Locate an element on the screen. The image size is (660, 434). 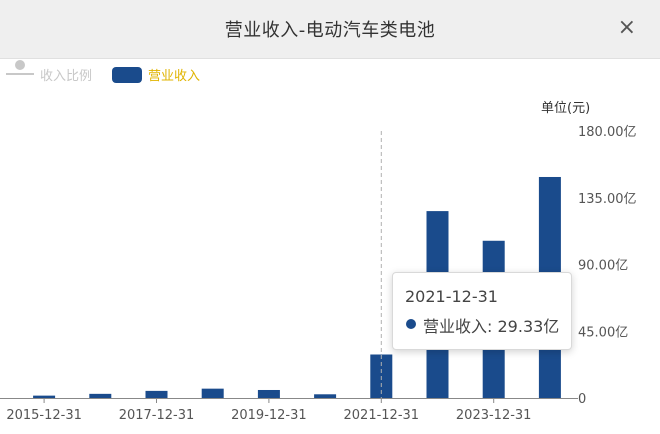
y-tick-label: 90.00亿 is located at coordinates (603, 266).